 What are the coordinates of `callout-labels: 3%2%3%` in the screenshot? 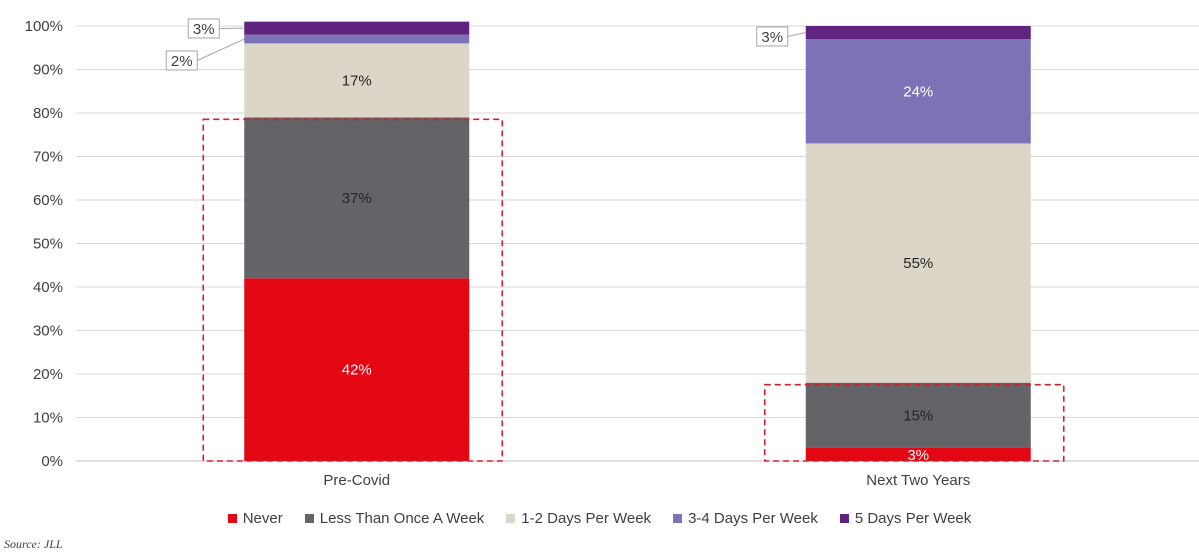 It's located at (485, 44).